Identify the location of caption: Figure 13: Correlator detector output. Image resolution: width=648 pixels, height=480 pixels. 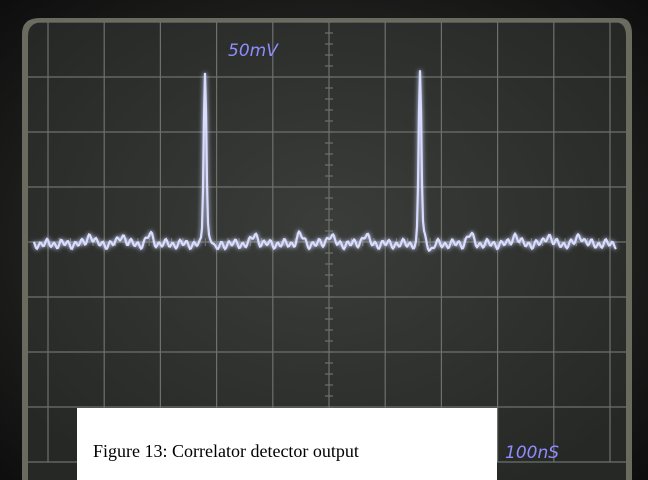
(226, 451).